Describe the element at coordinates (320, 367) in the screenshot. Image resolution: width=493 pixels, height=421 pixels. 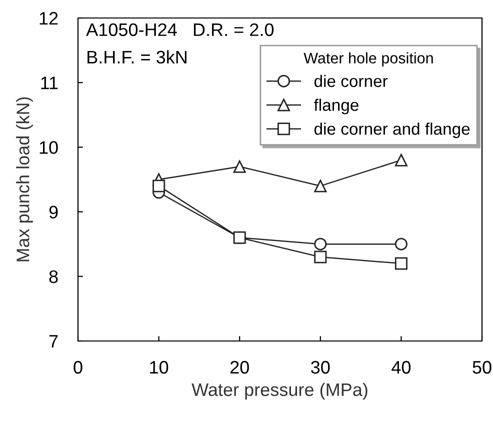
I see `x-tick-label: 30` at that location.